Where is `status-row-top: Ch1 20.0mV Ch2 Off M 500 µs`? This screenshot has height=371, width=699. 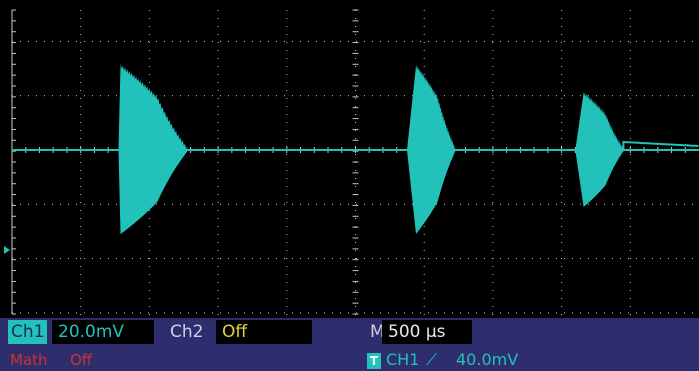 status-row-top: Ch1 20.0mV Ch2 Off M 500 µs is located at coordinates (349, 333).